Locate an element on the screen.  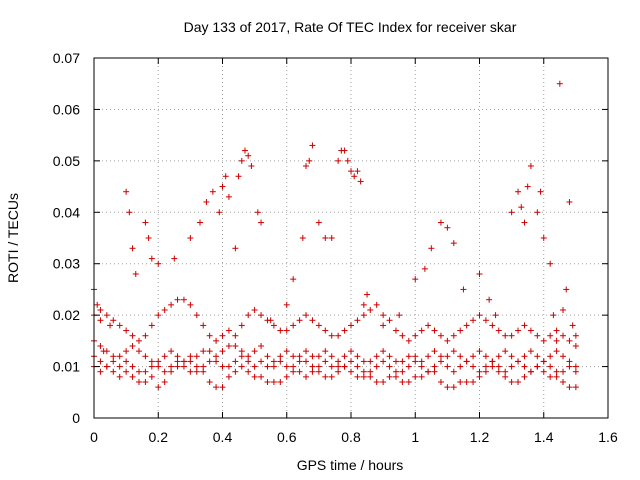
x-tick-label: 0.8 is located at coordinates (351, 437).